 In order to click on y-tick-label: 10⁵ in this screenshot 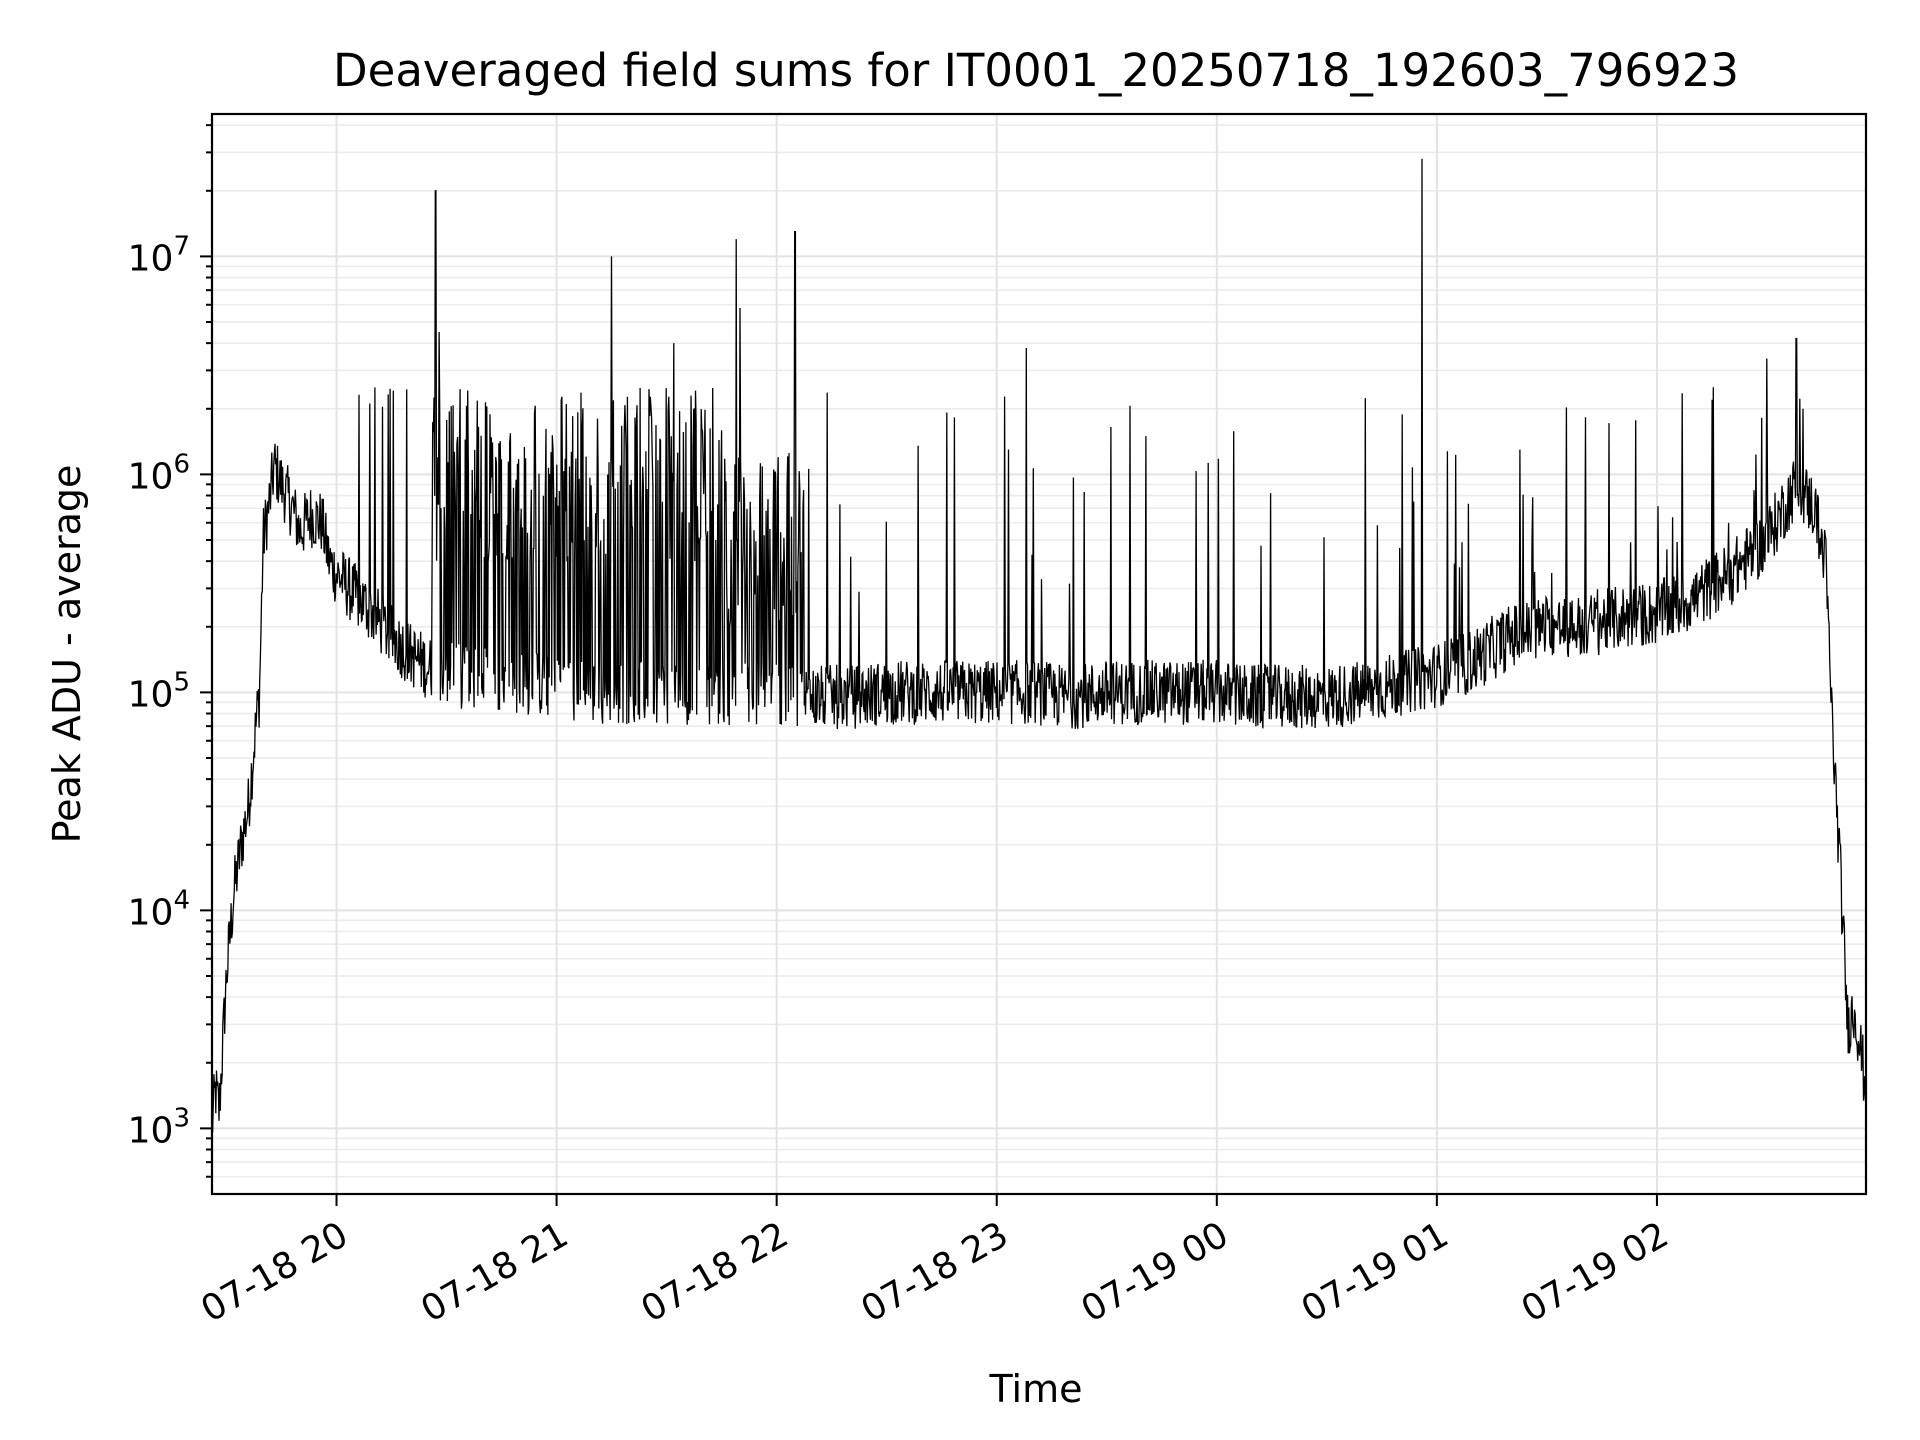, I will do `click(159, 691)`.